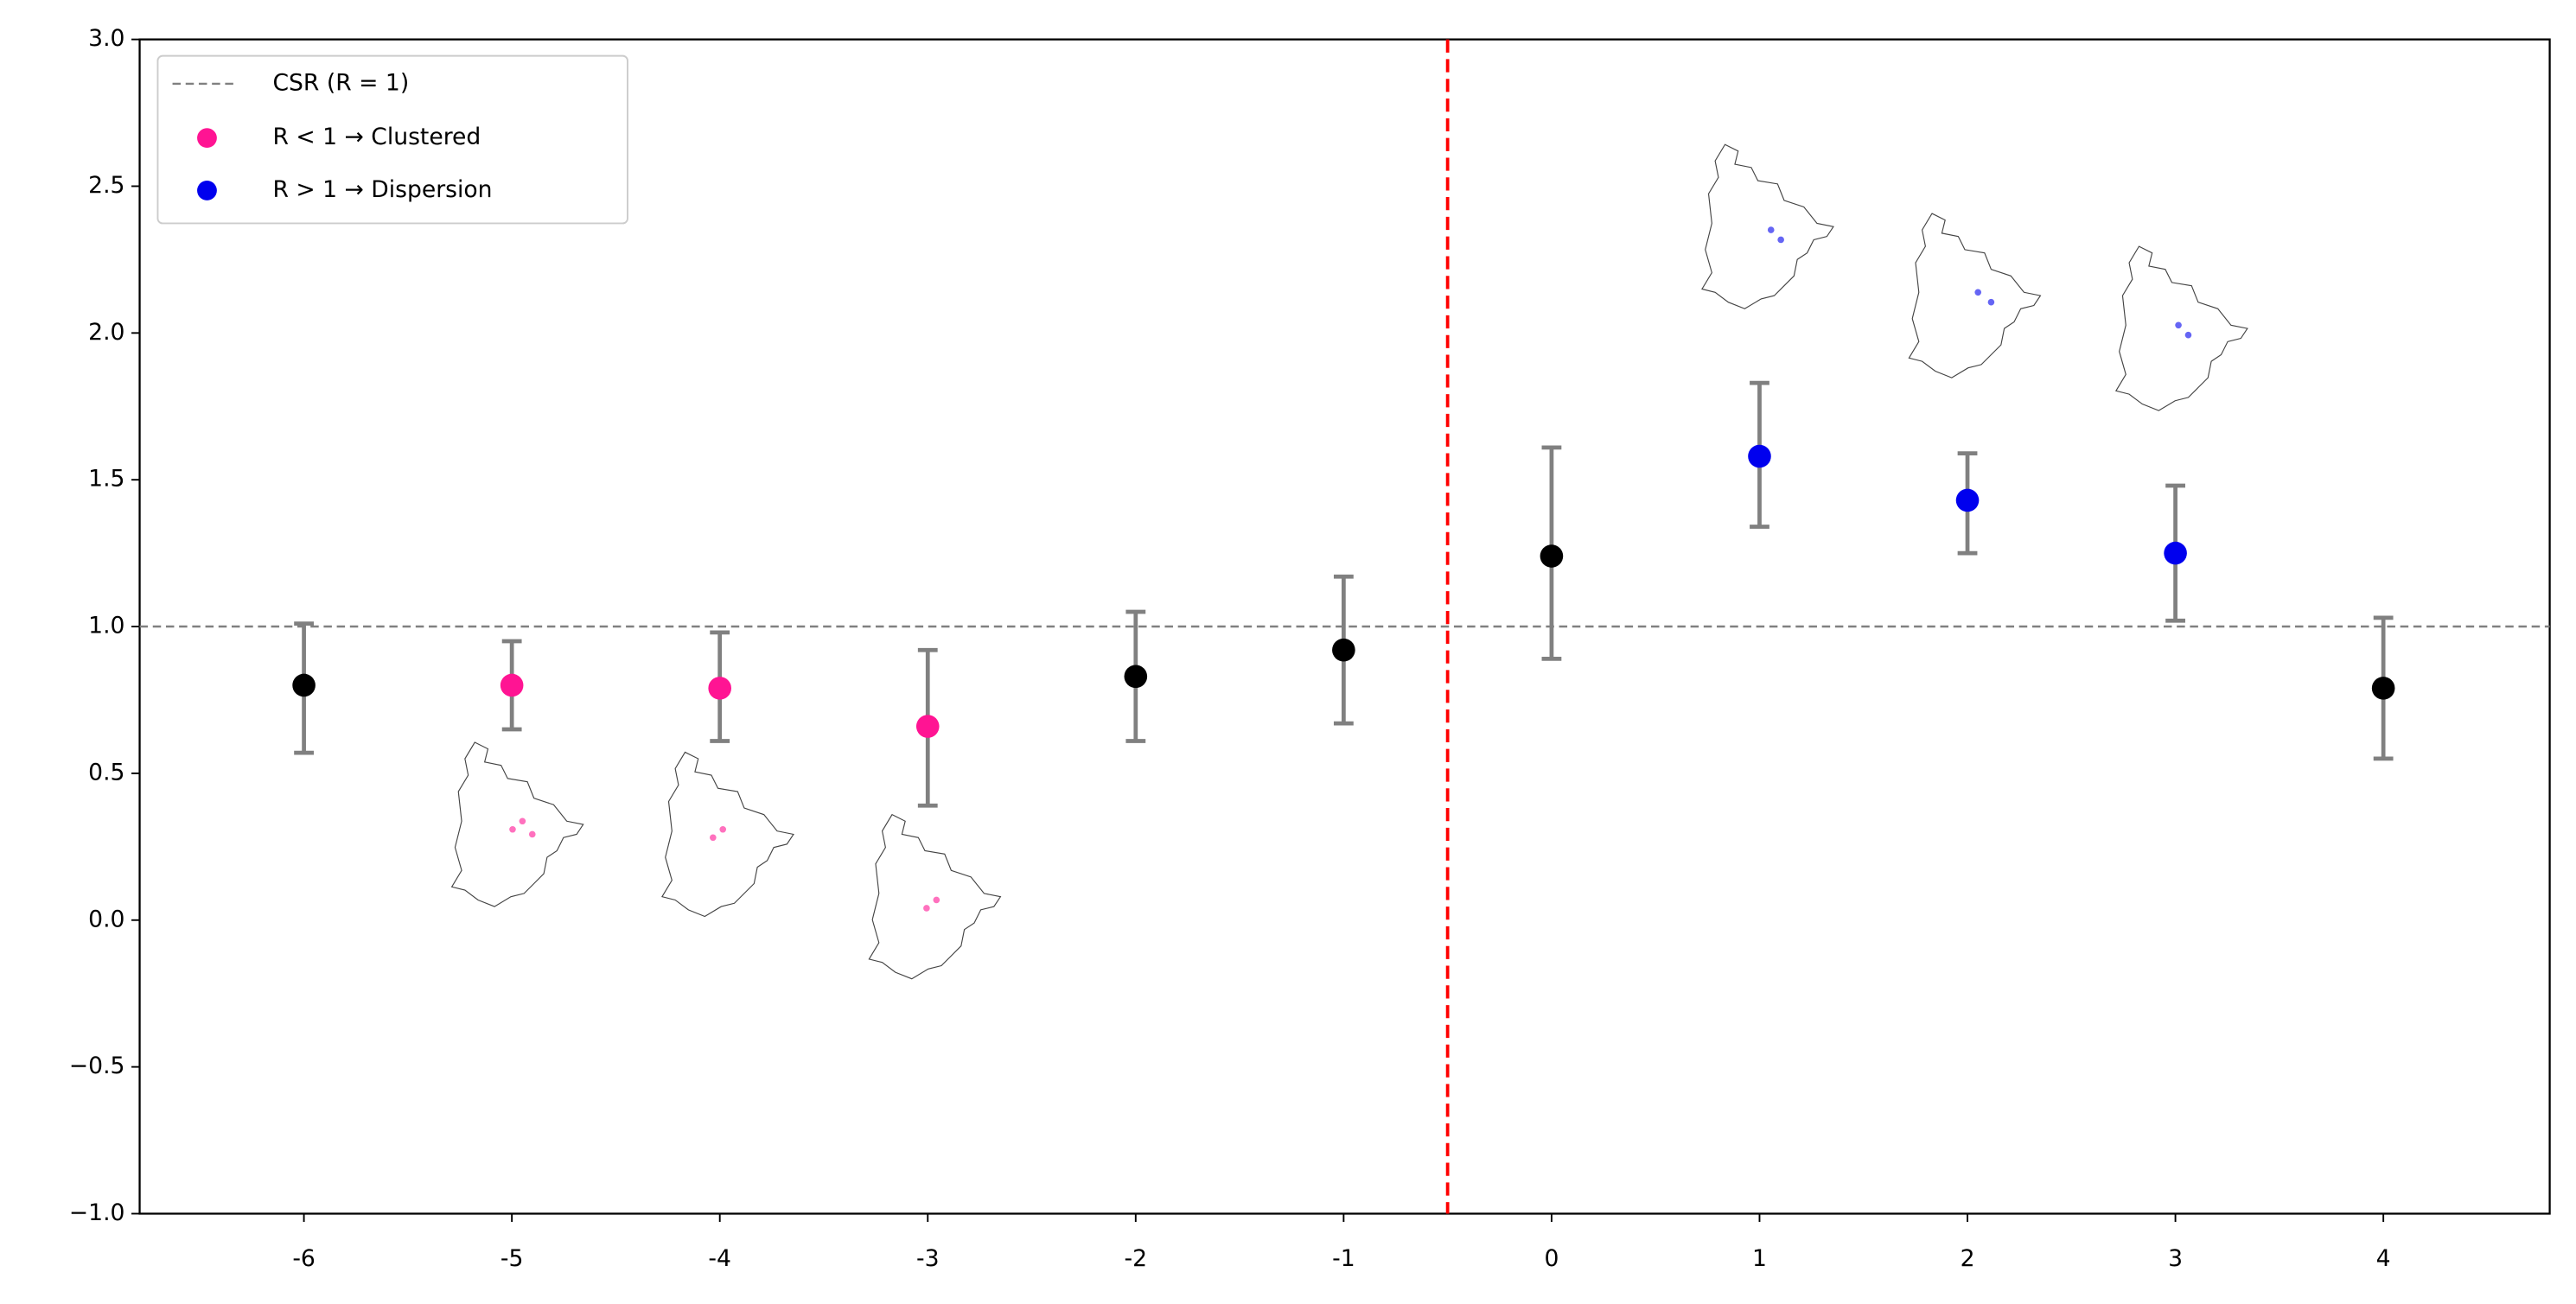 This screenshot has height=1304, width=2576. Describe the element at coordinates (304, 1258) in the screenshot. I see `x-tick-label: -6` at that location.